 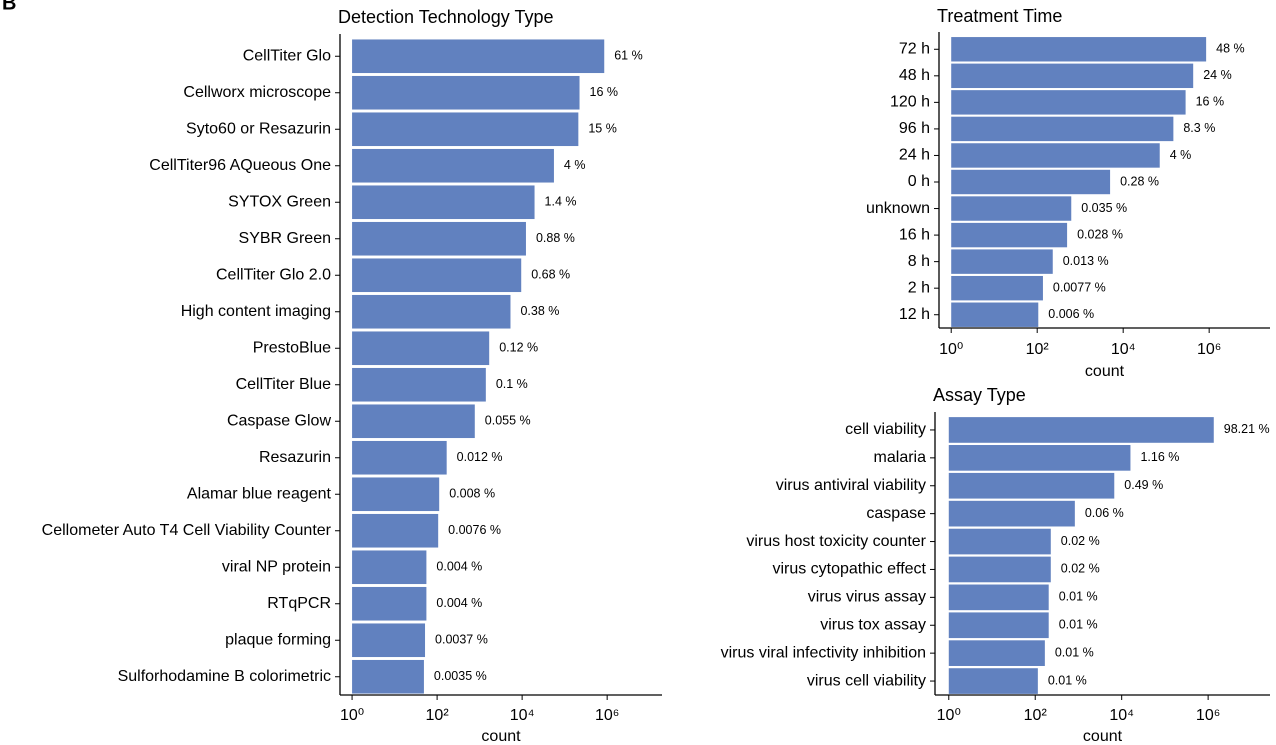 I want to click on y-tick-label: Resazurin, so click(x=295, y=457).